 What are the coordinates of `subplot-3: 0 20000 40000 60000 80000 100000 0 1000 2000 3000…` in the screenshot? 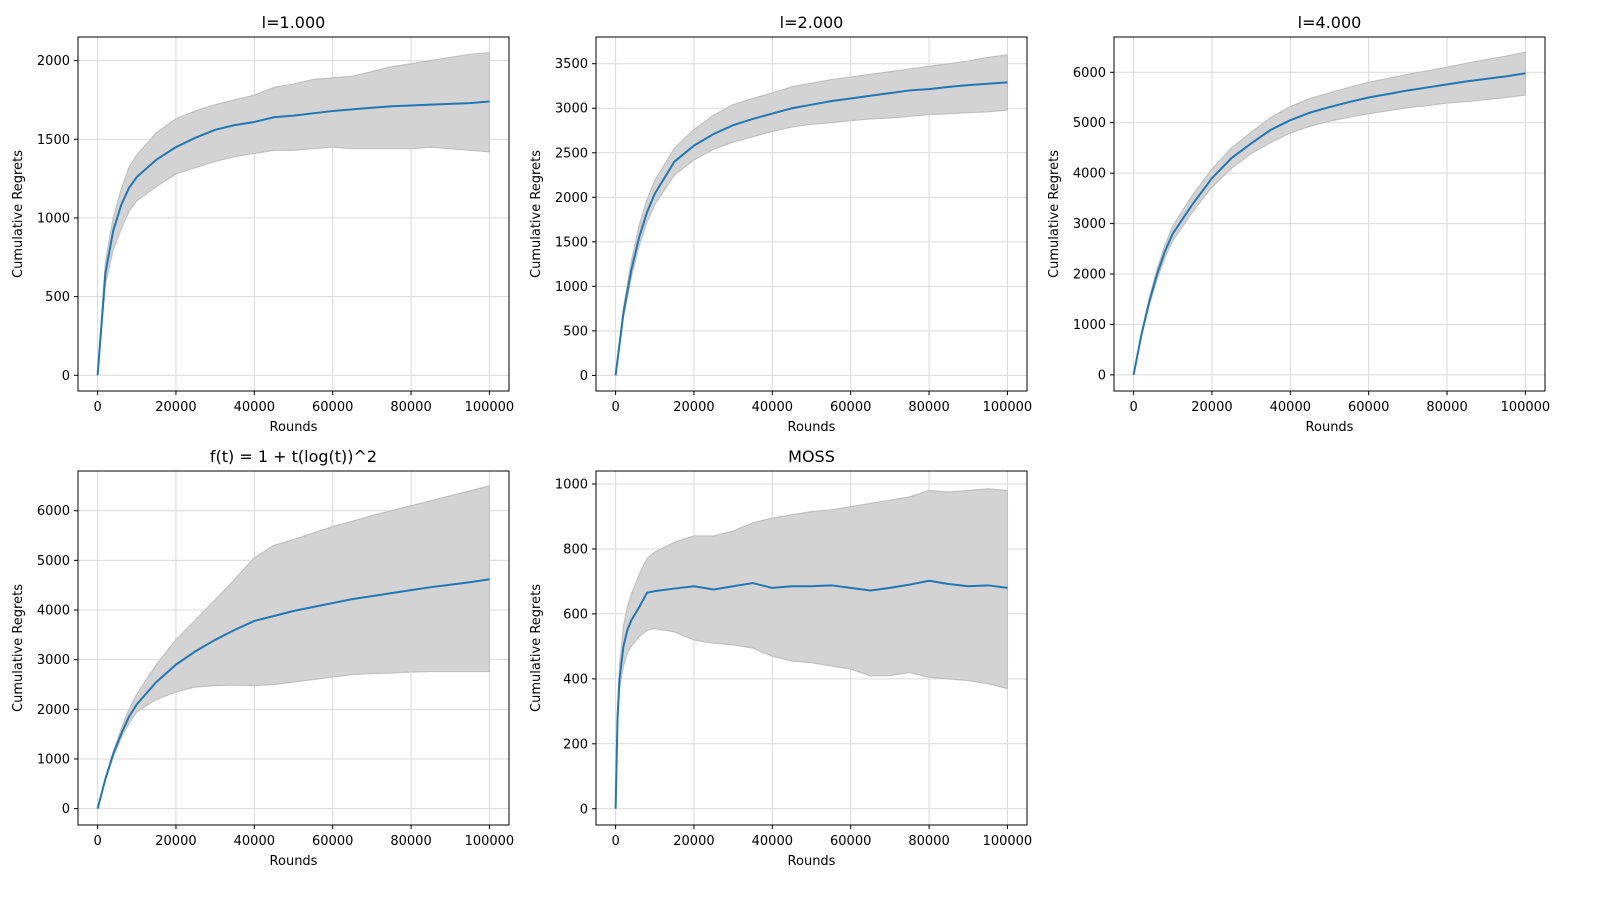 It's located at (1298, 224).